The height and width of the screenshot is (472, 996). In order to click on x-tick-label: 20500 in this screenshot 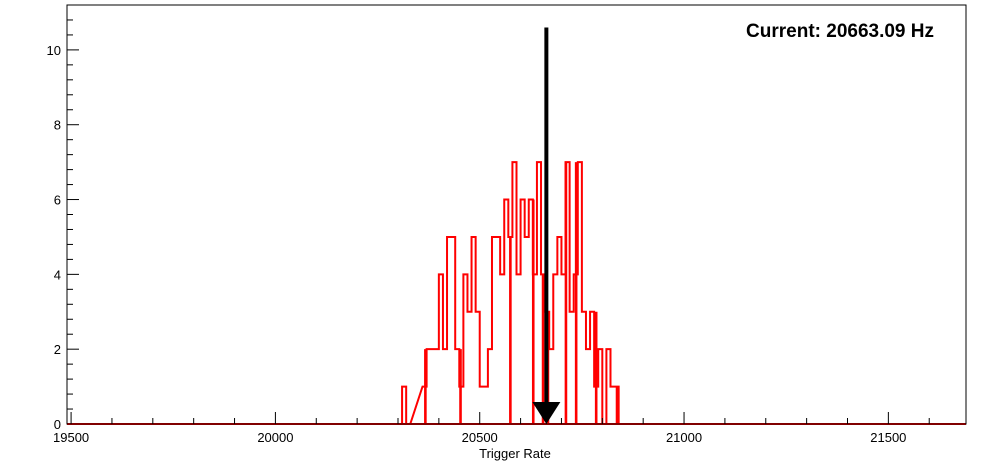, I will do `click(480, 437)`.